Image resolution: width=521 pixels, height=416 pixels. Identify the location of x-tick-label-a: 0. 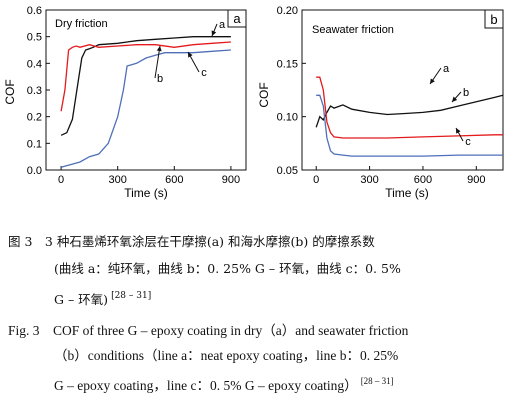
(61, 180).